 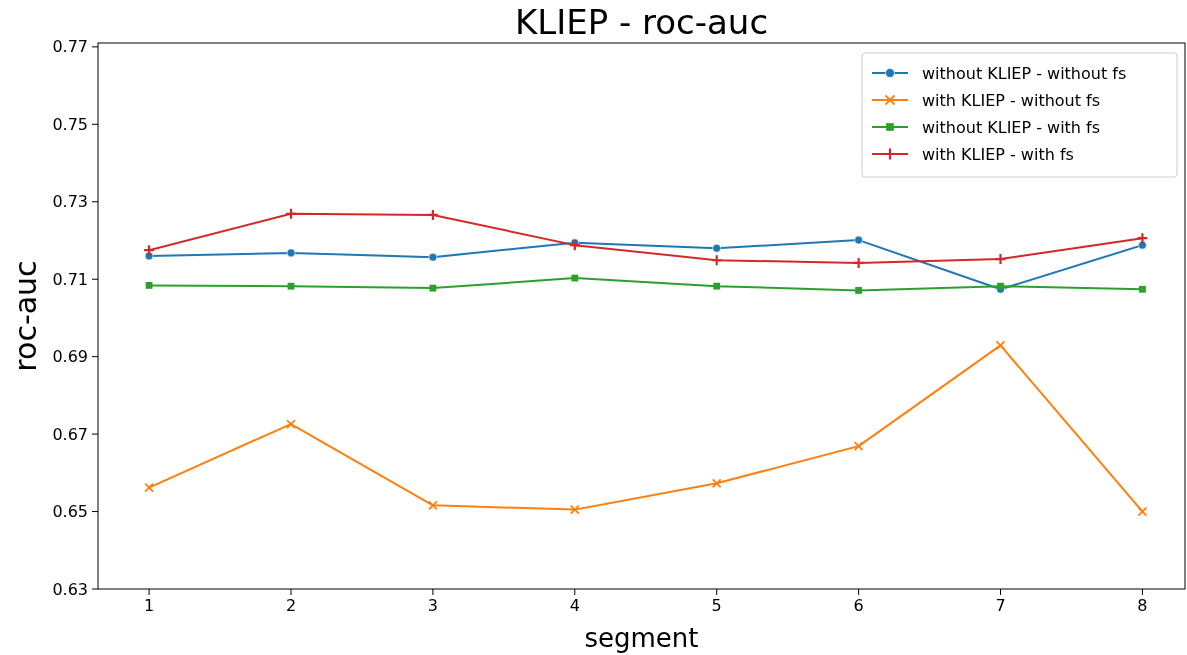 What do you see at coordinates (641, 22) in the screenshot?
I see `chart-title: KLIEP - roc-auc` at bounding box center [641, 22].